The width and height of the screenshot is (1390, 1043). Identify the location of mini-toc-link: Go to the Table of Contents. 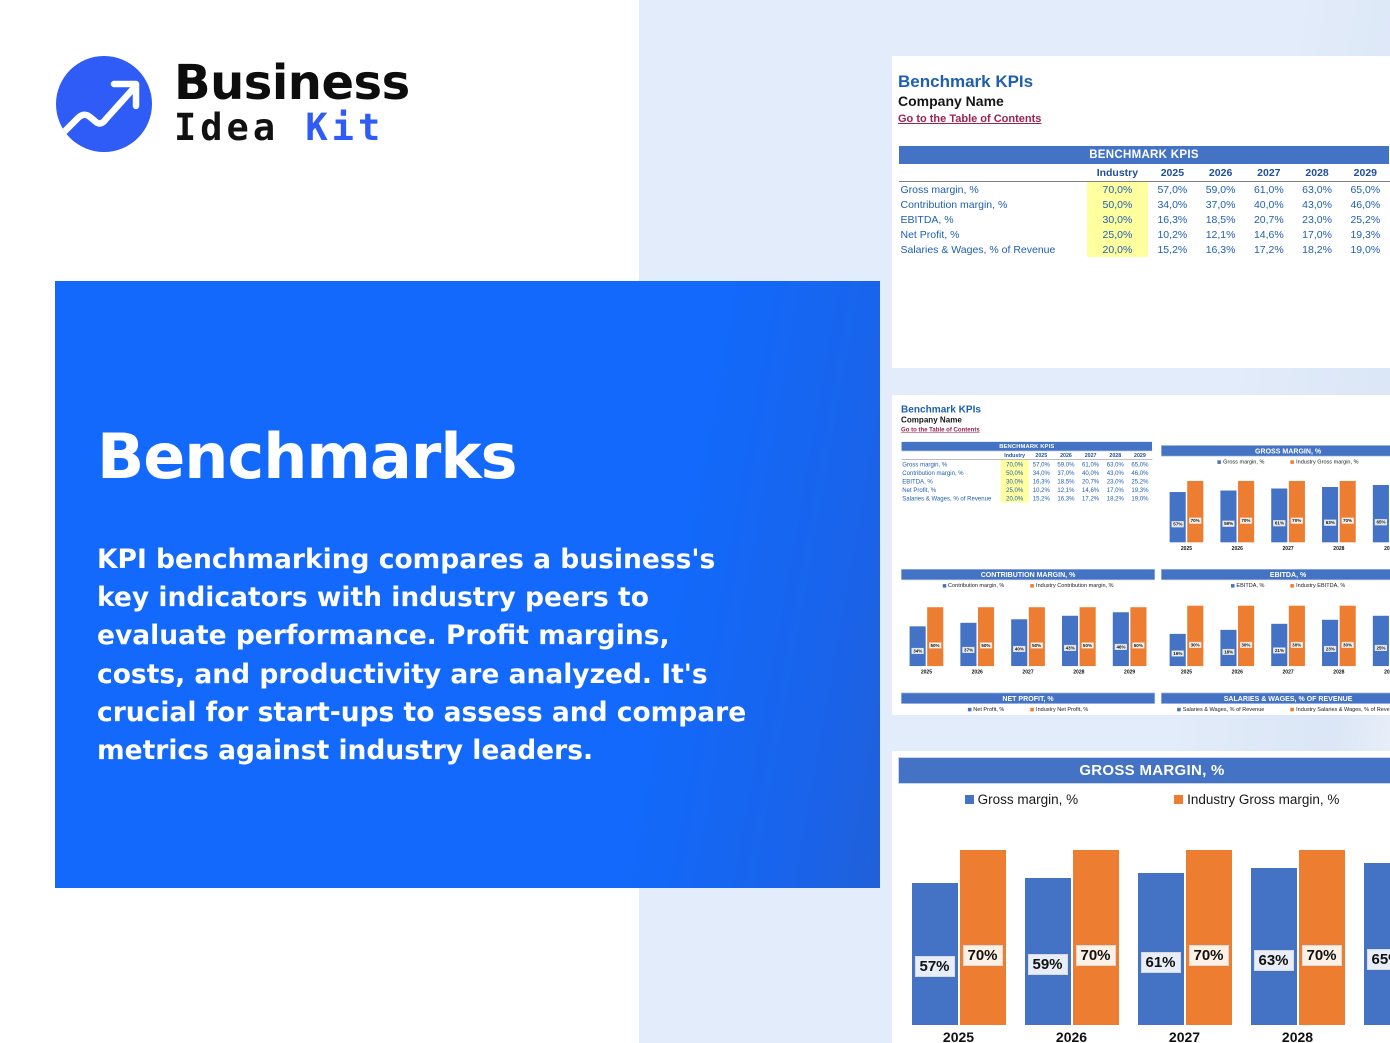
(940, 430).